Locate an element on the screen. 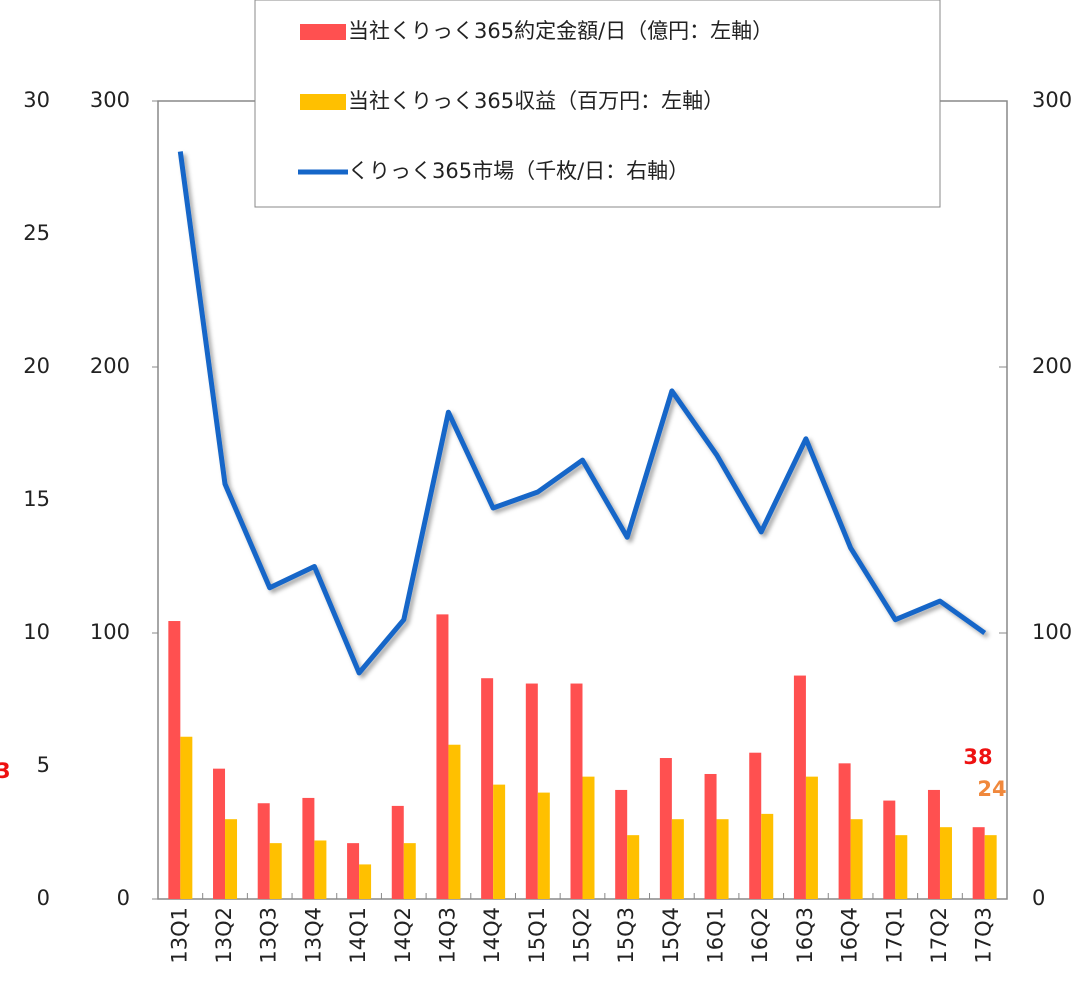 The width and height of the screenshot is (1091, 986). x-tick-label: 15Q3 is located at coordinates (626, 935).